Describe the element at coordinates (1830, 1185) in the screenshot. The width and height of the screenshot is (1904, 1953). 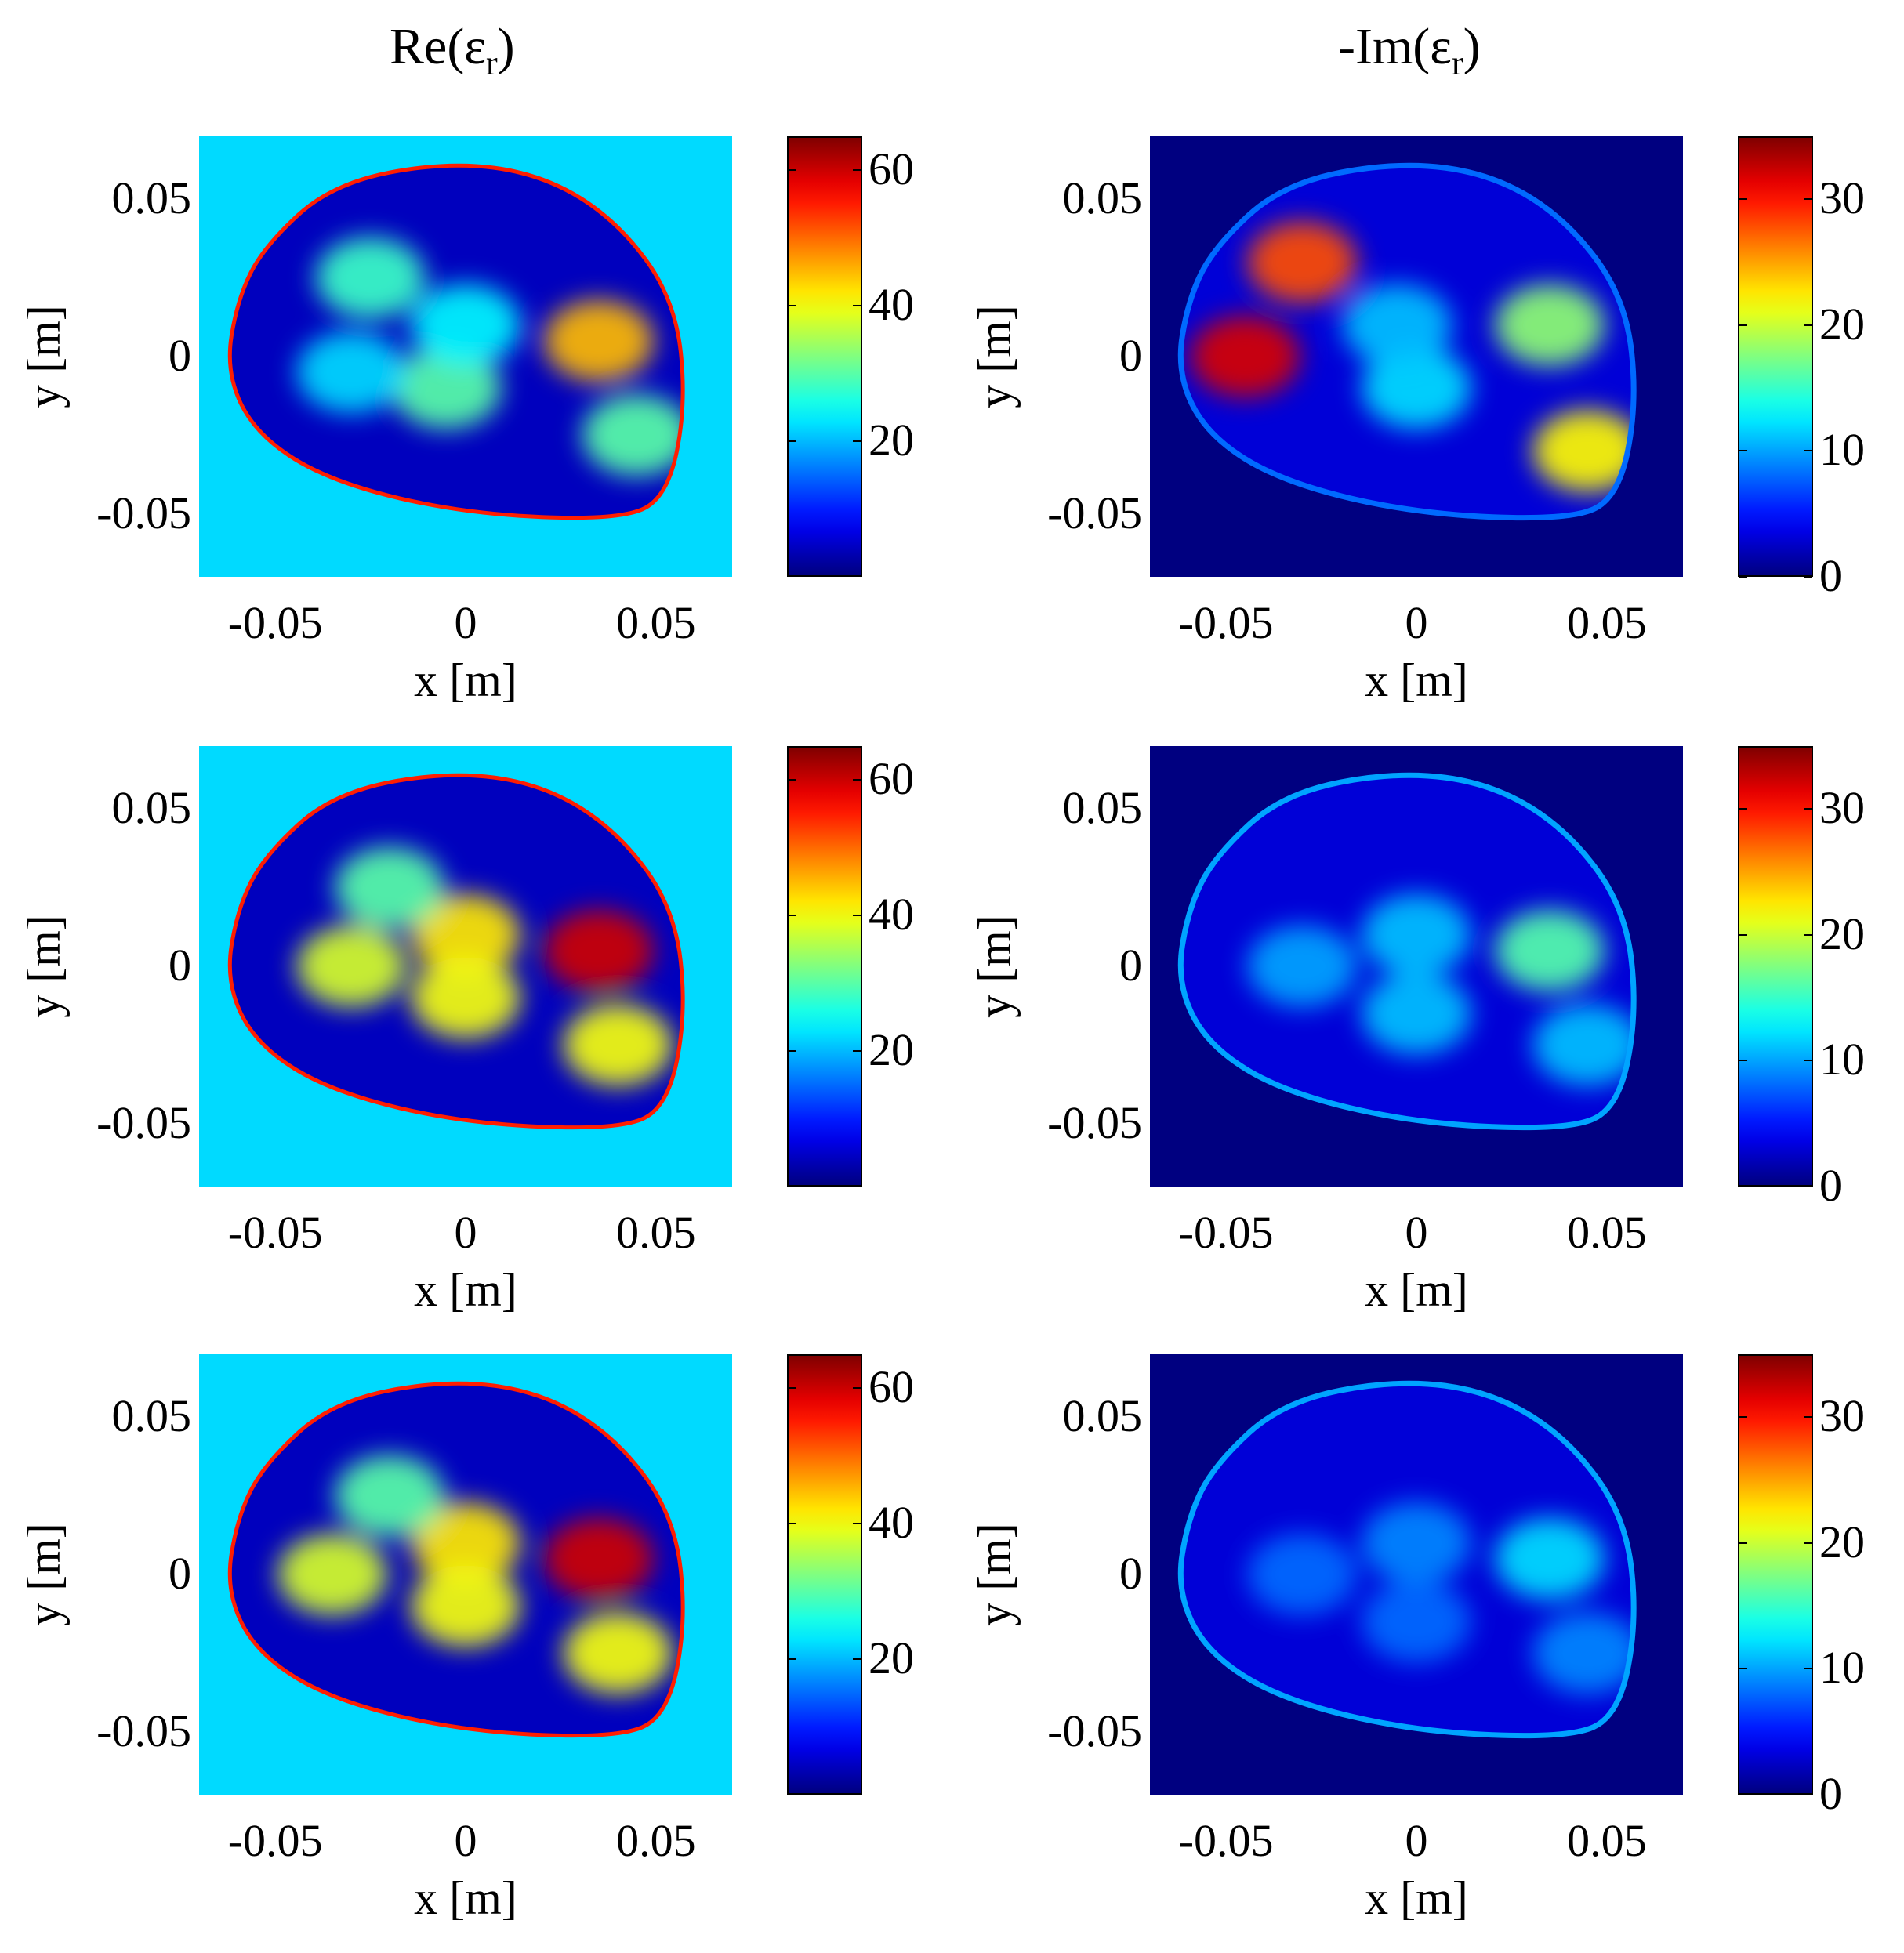
I see `colorbar-tick-label: 0` at that location.